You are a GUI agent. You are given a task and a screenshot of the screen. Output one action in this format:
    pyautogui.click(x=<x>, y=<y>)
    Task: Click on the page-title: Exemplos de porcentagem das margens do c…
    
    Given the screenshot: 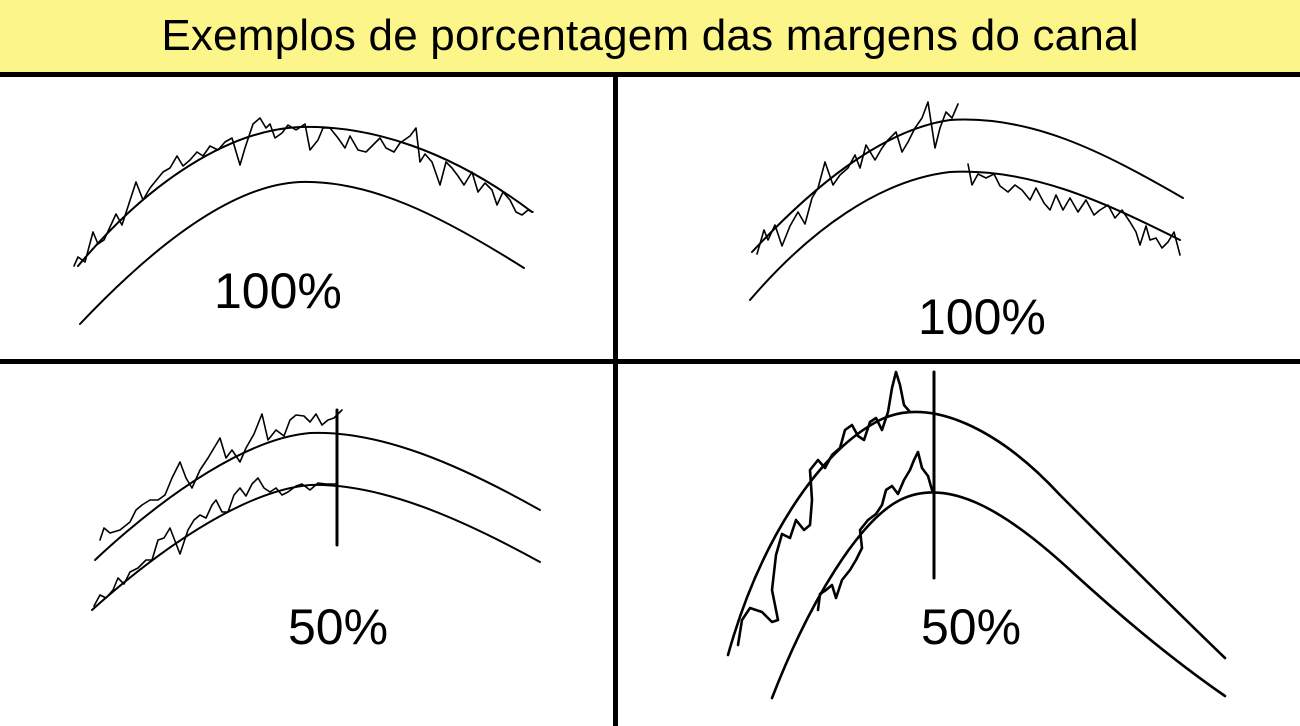 What is the action you would take?
    pyautogui.click(x=650, y=35)
    